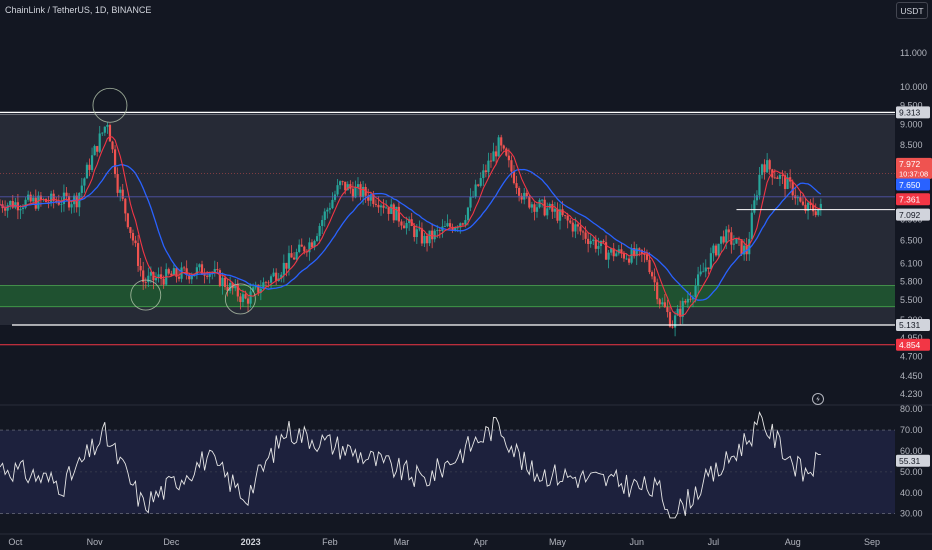 Image resolution: width=932 pixels, height=550 pixels. I want to click on tag-short-level-text: 7.092, so click(910, 215).